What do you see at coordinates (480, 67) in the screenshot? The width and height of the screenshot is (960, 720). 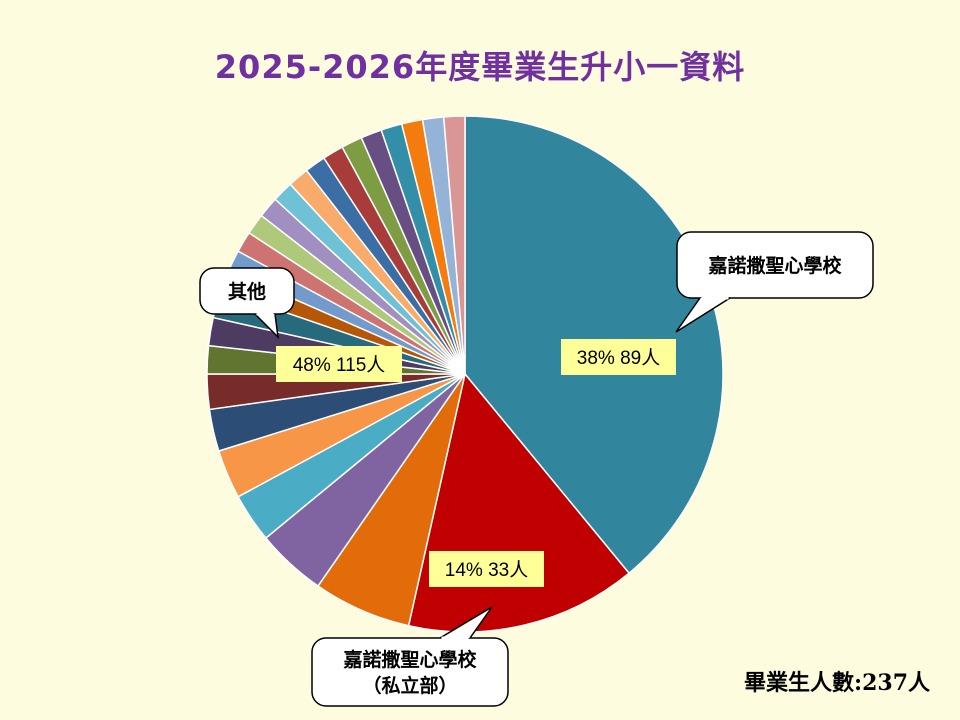 I see `chart-title: 2025-2026年度畢業生升小一資料` at bounding box center [480, 67].